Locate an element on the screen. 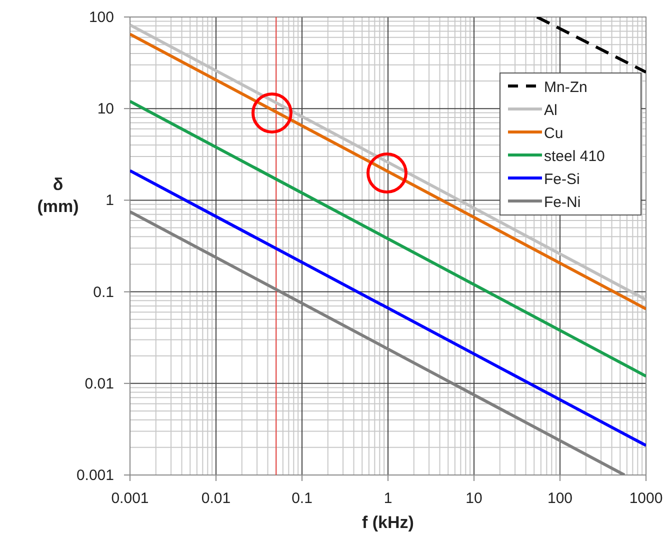  x-tick-label: 1000 is located at coordinates (646, 498).